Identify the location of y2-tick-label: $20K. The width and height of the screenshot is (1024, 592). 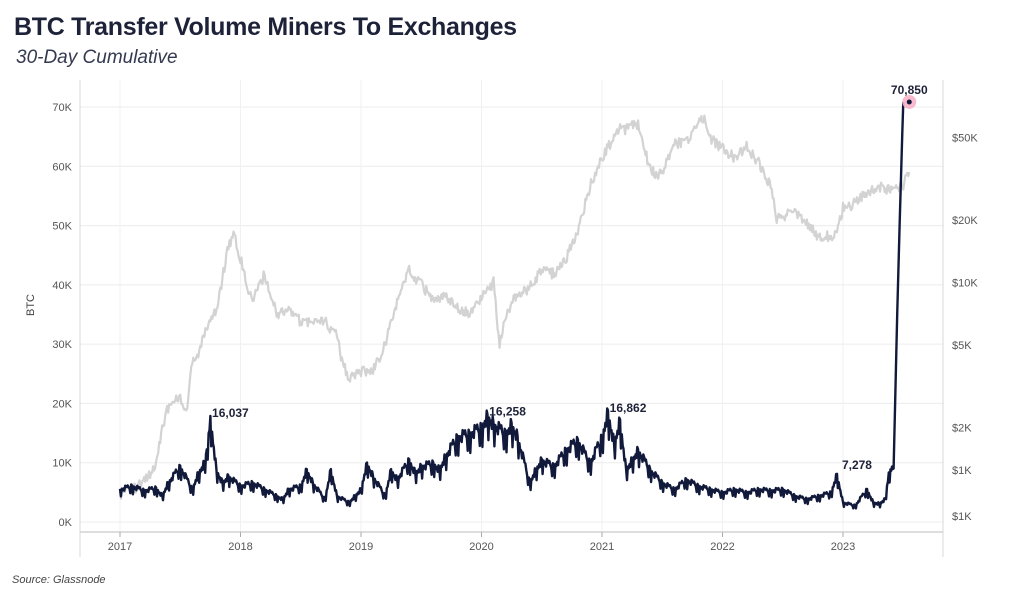
(965, 221).